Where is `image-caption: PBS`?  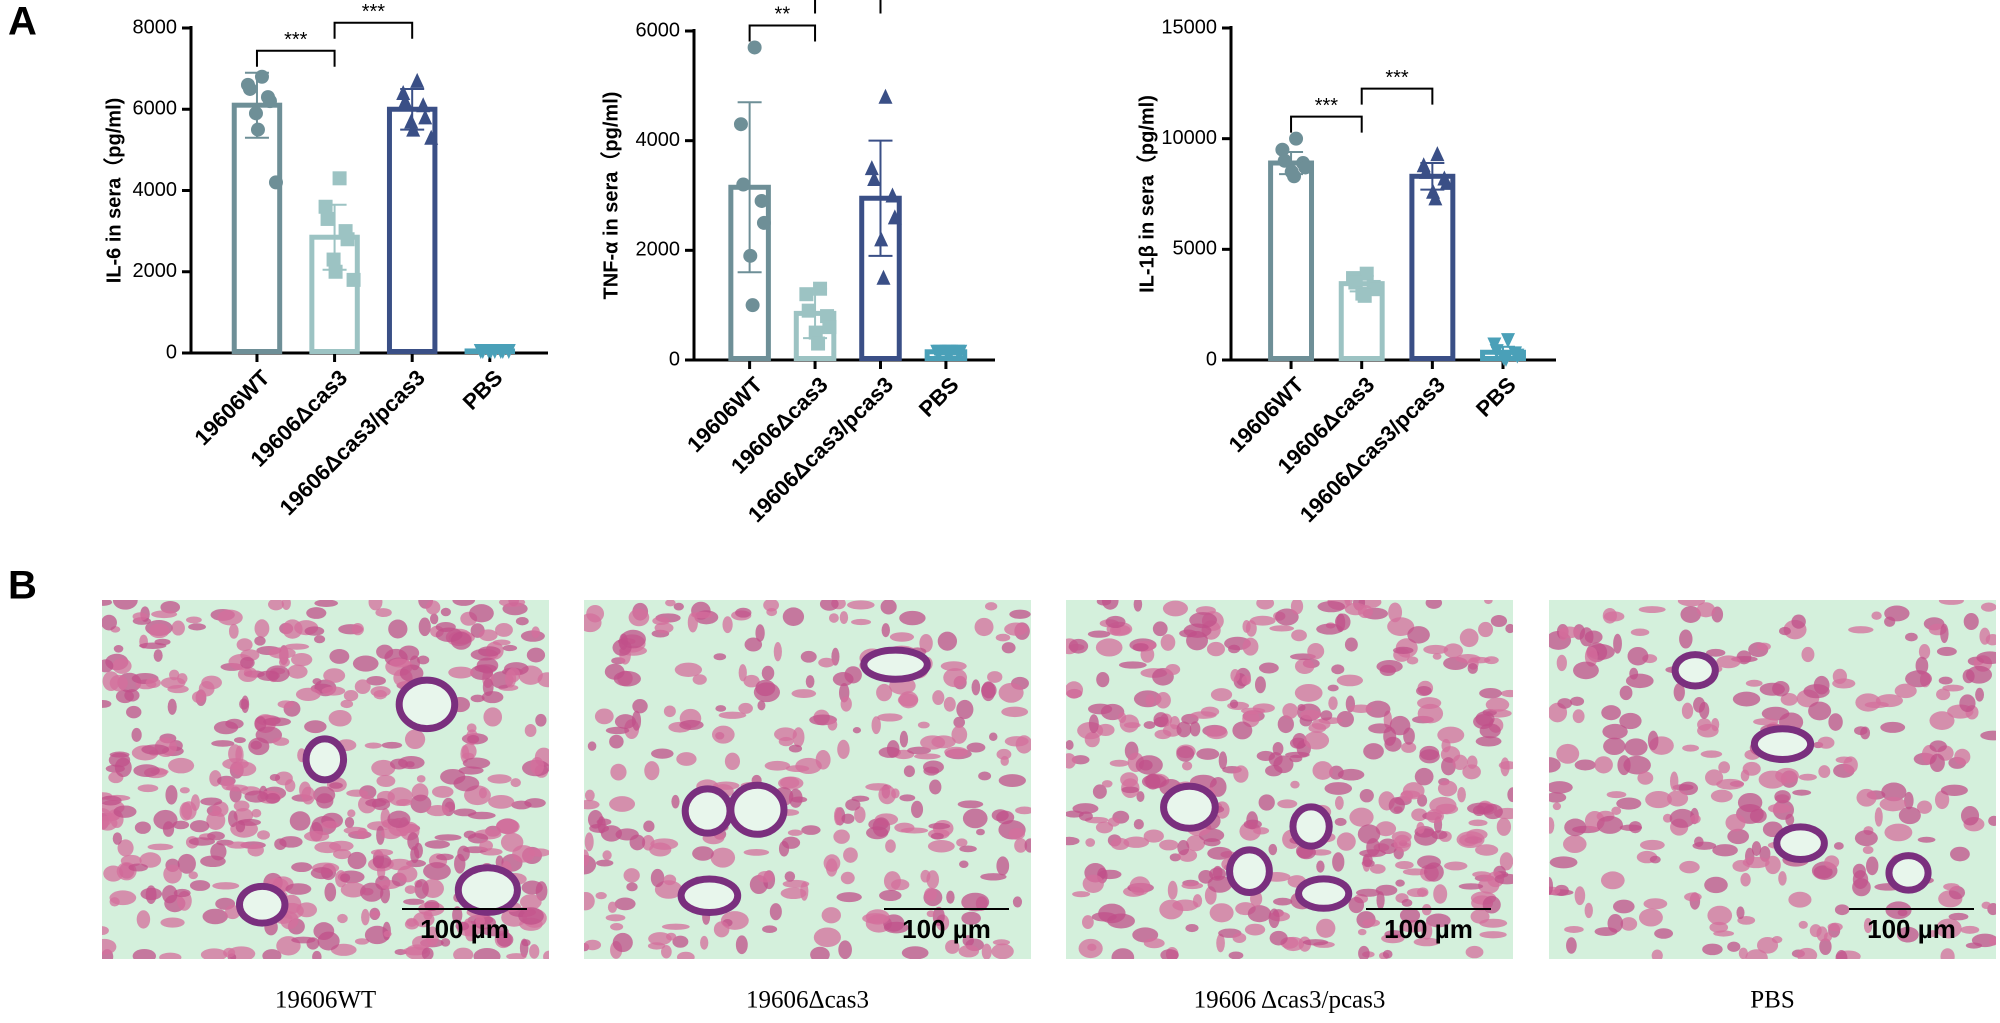
image-caption: PBS is located at coordinates (1772, 1000).